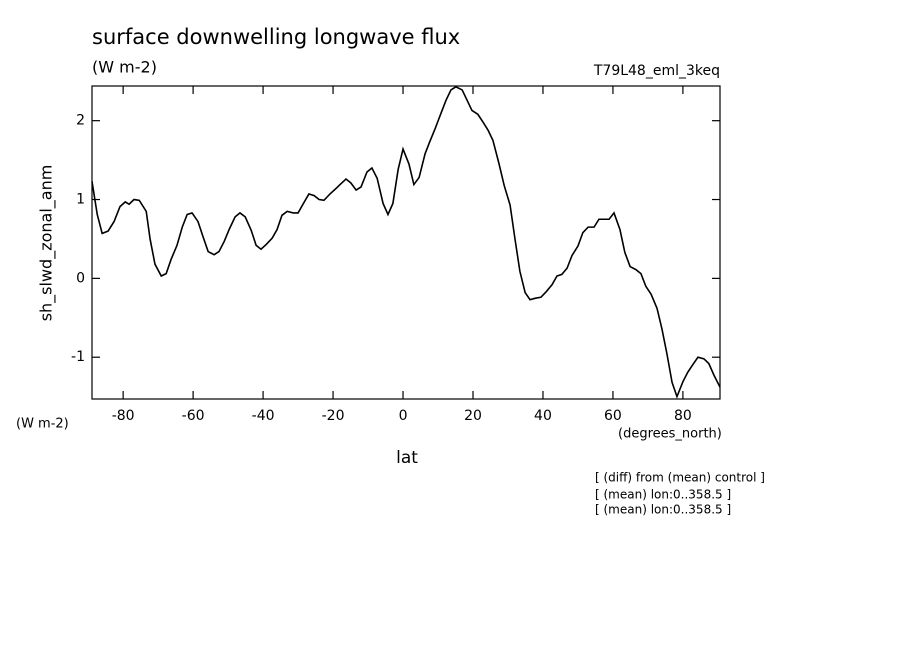 Image resolution: width=904 pixels, height=654 pixels. Describe the element at coordinates (656, 71) in the screenshot. I see `dataset-label: T79L48_eml_3keq` at that location.